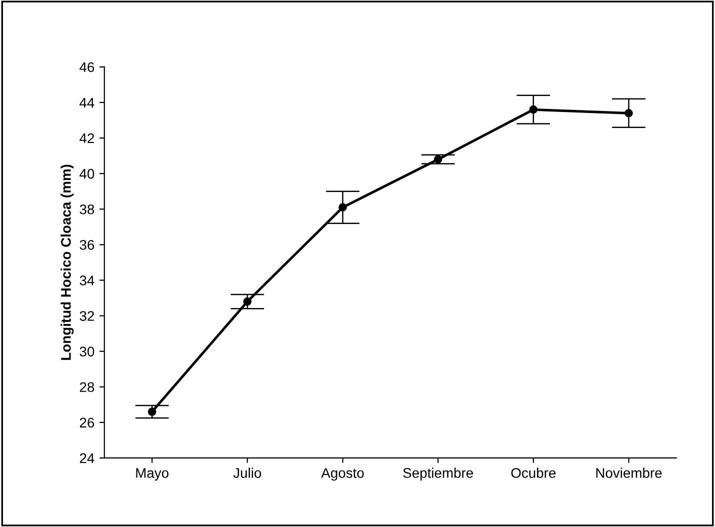 This screenshot has height=527, width=715. Describe the element at coordinates (87, 351) in the screenshot. I see `y-tick-label: 30` at that location.